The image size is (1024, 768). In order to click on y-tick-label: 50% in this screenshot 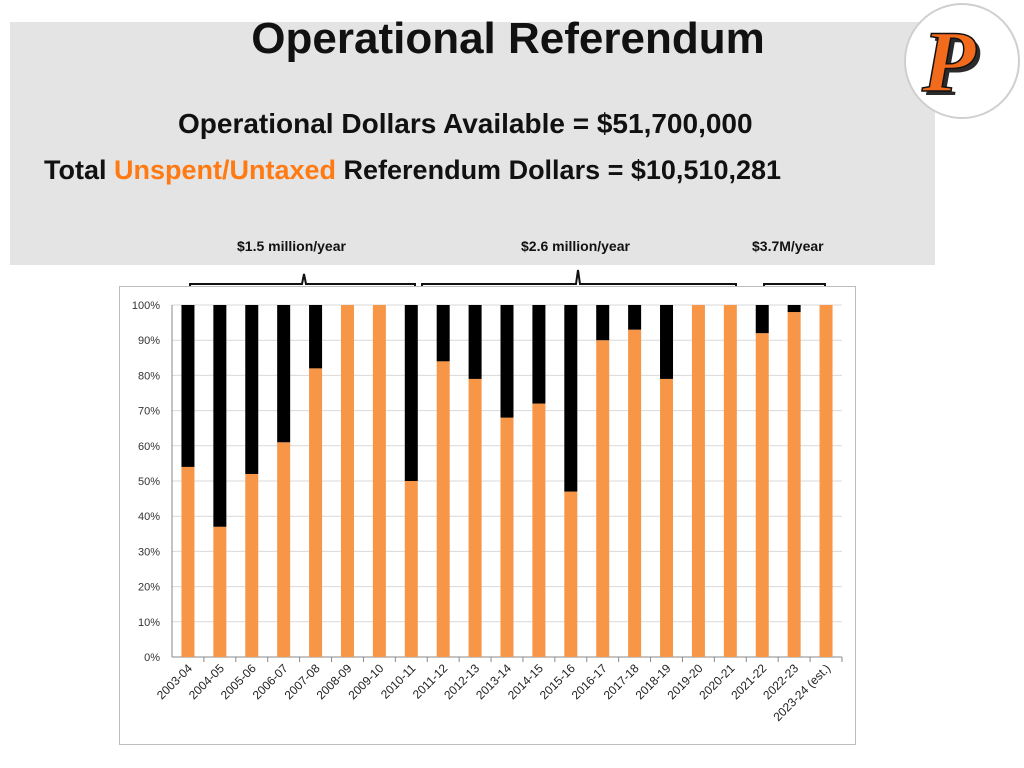, I will do `click(149, 482)`.